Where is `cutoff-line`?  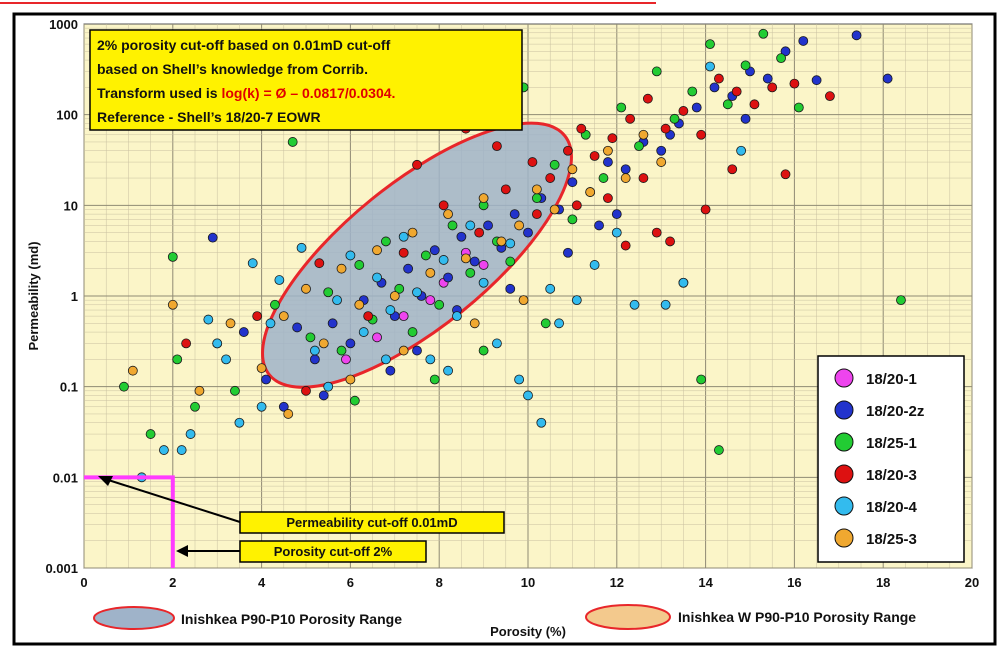
cutoff-line is located at coordinates (129, 521).